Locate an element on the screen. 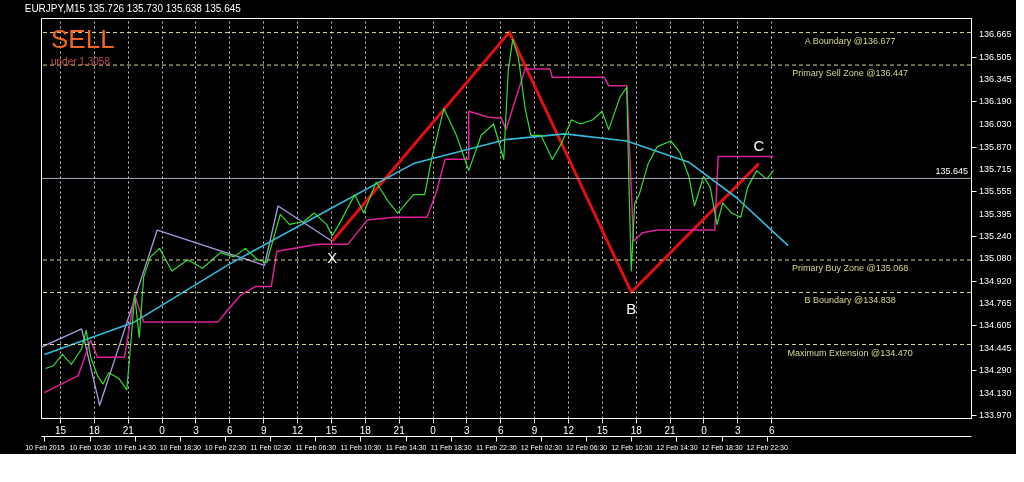  ref-line-label: 135.645 is located at coordinates (951, 171).